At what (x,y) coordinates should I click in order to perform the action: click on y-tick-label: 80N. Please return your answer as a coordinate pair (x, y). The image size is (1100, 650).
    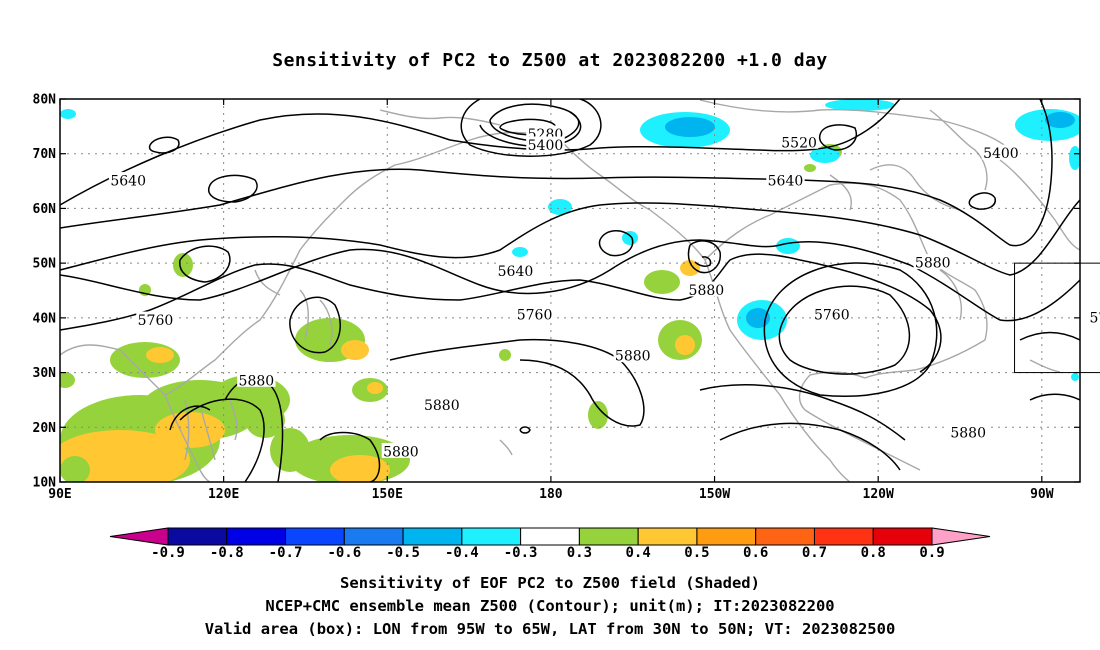
    Looking at the image, I should click on (45, 100).